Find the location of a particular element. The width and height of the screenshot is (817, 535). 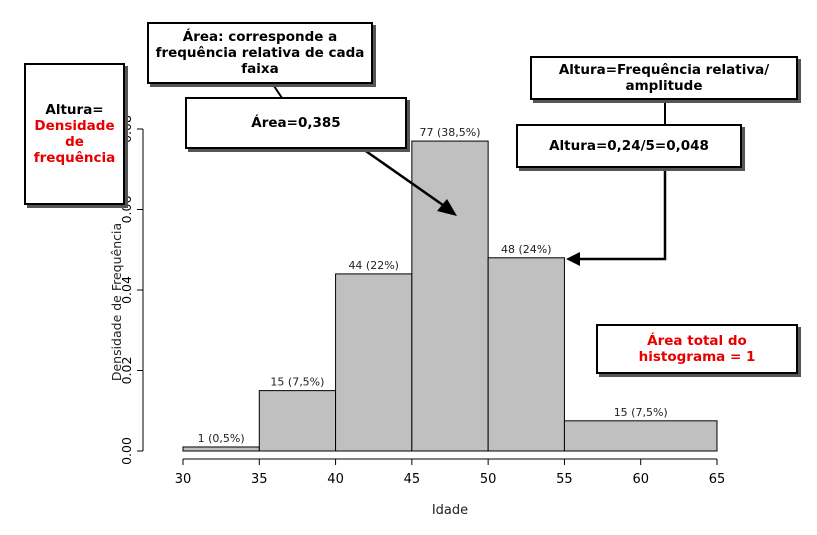

x-tick-label: 40 is located at coordinates (335, 479).